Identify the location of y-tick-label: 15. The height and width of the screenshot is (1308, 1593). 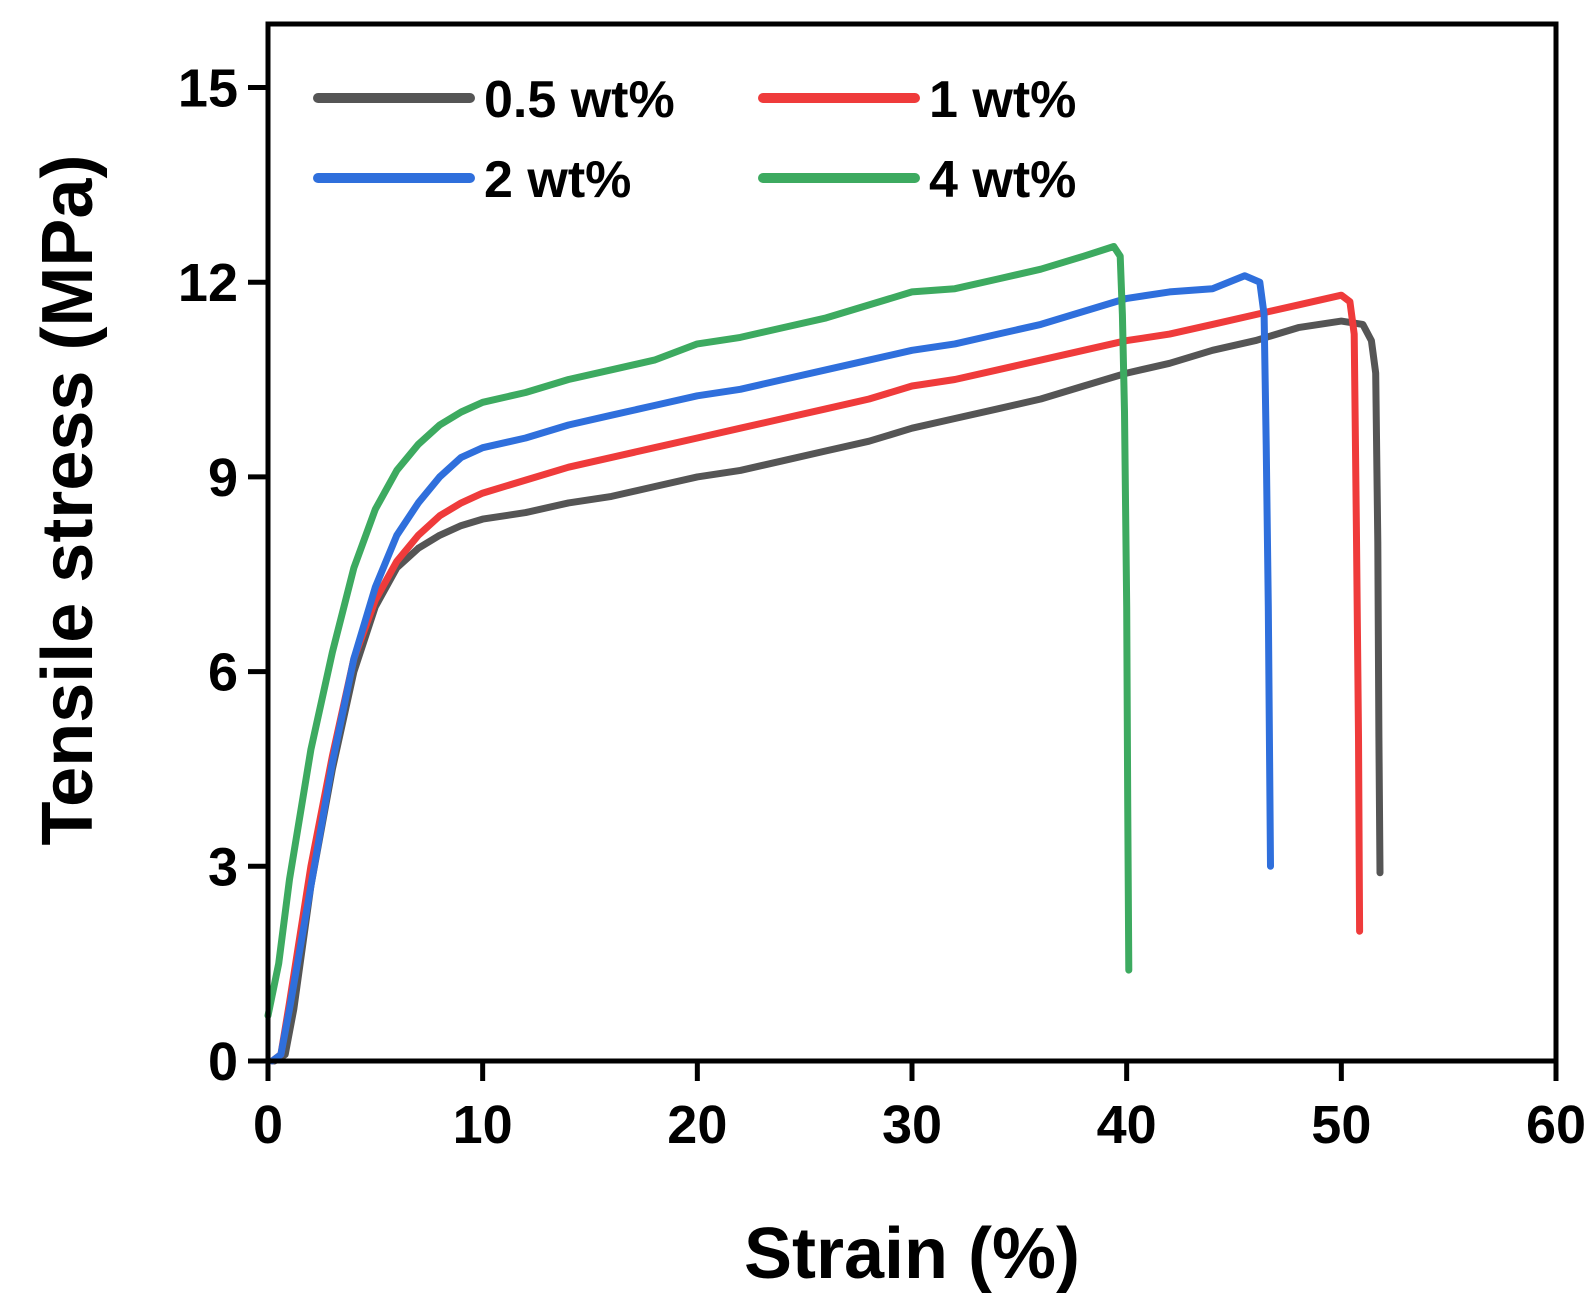
(208, 89).